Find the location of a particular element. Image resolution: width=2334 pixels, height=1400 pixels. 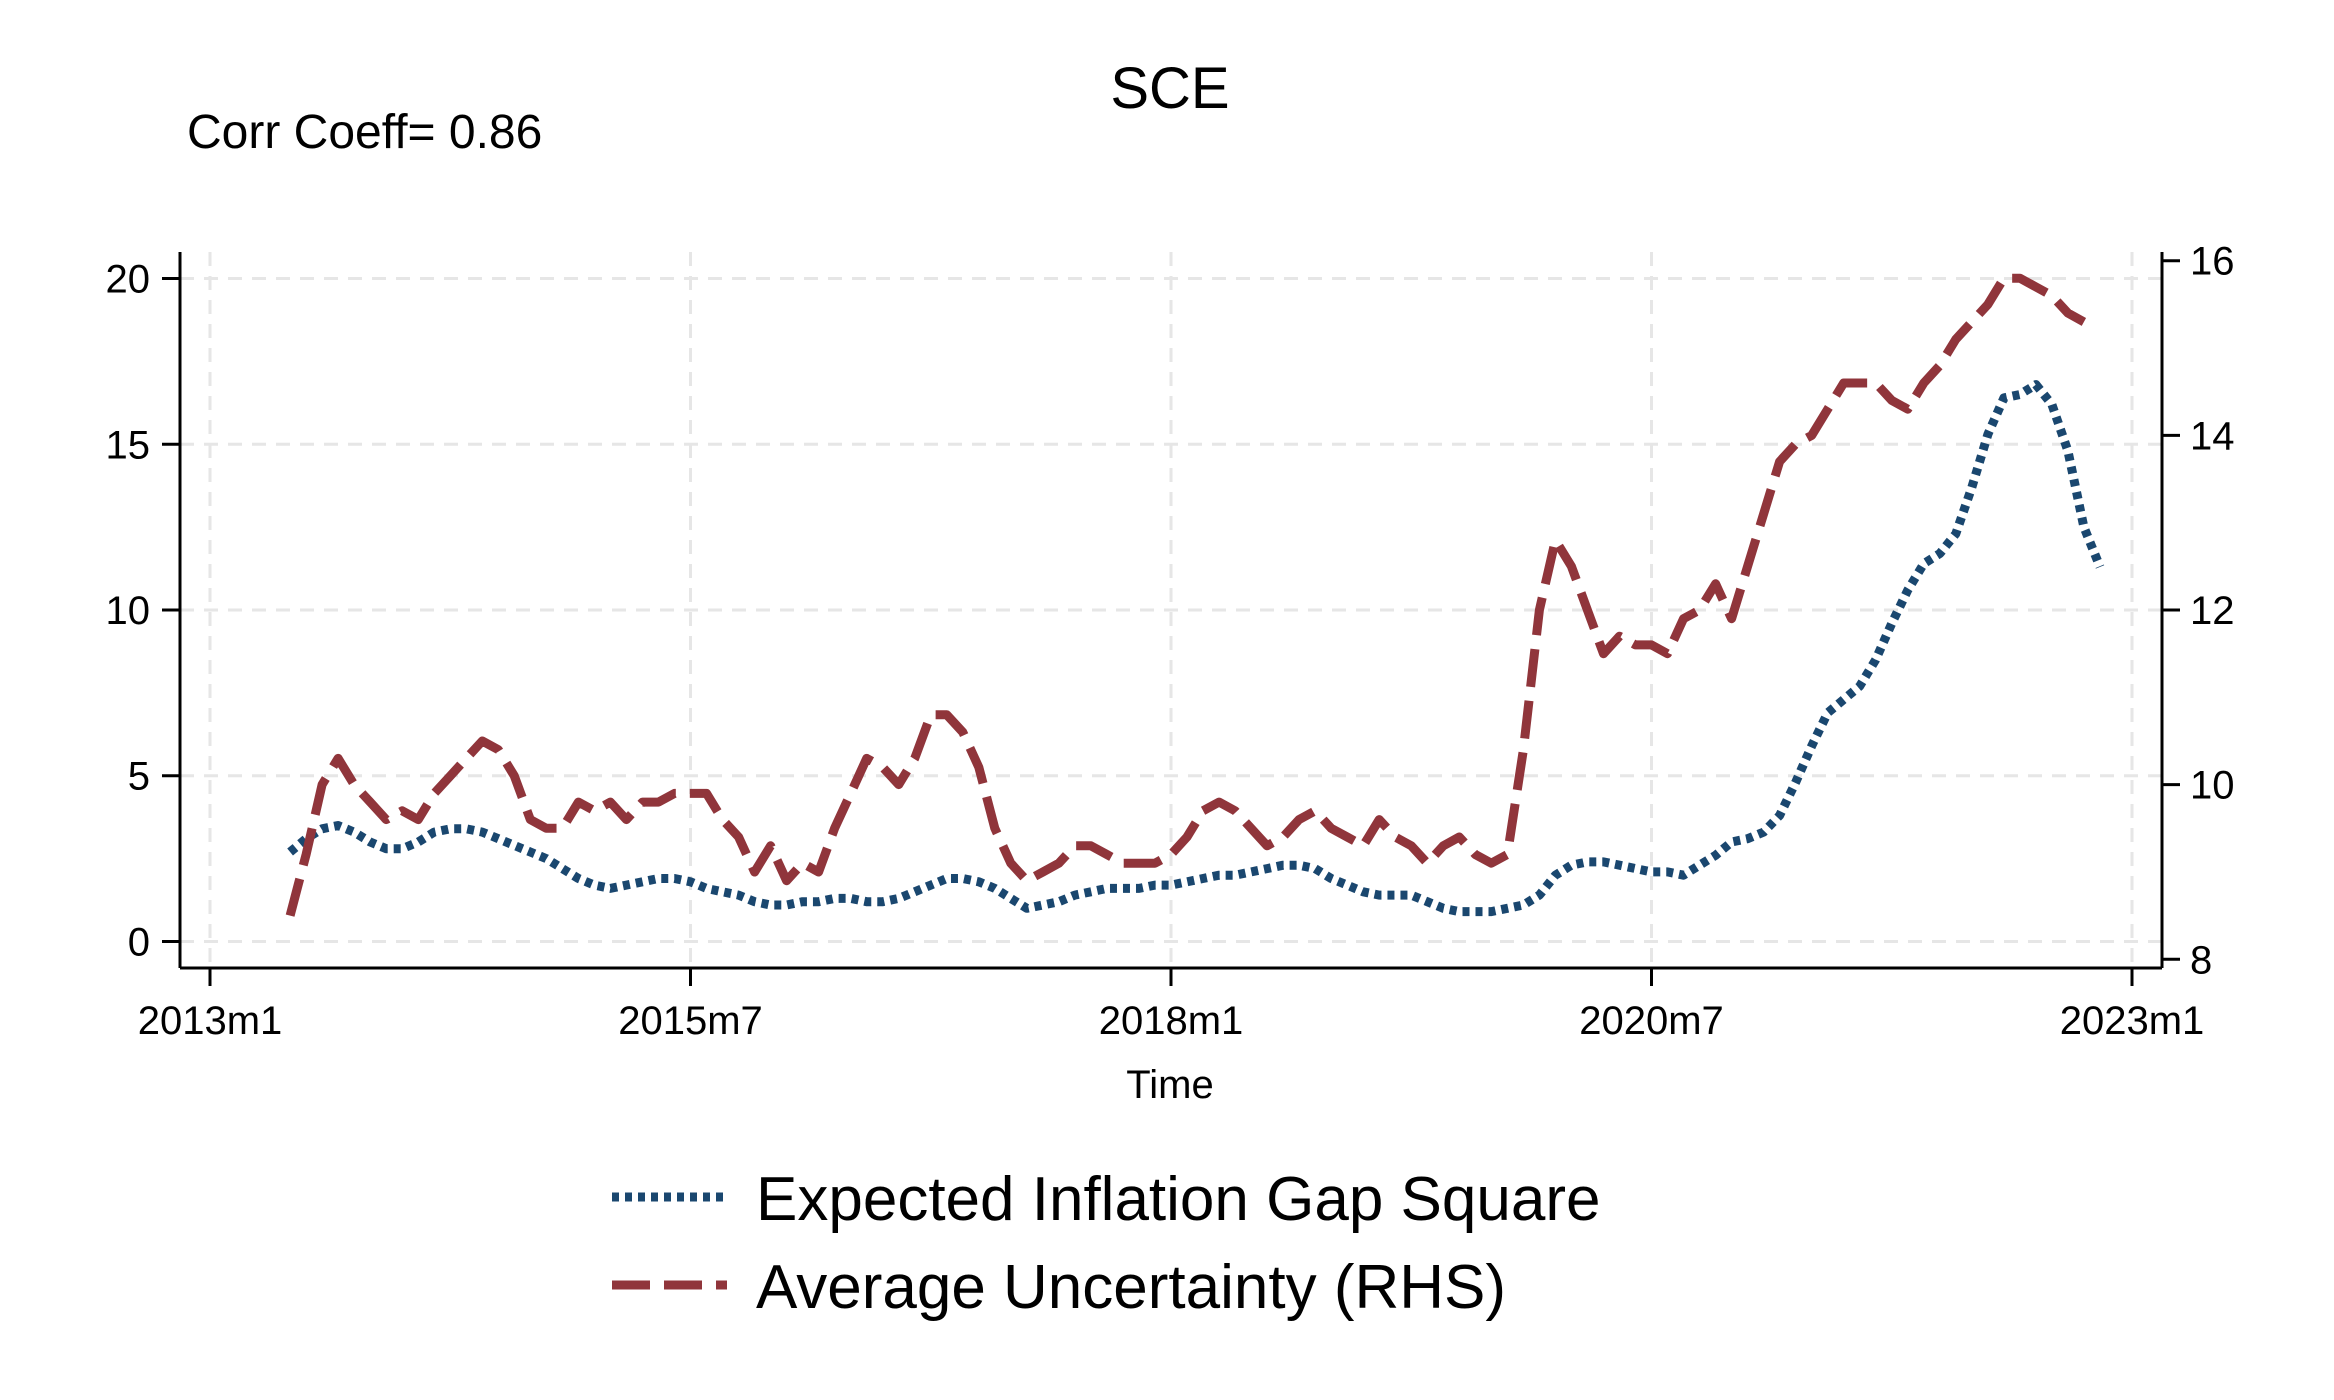

x-tick-label-2015m7: 2015m7 is located at coordinates (690, 1021).